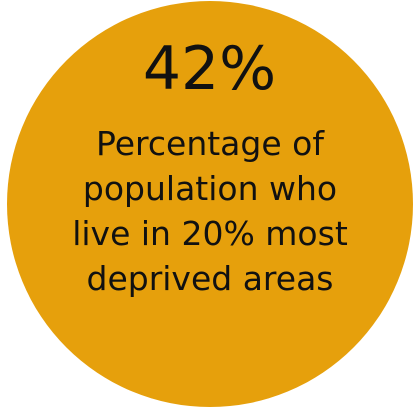 The image size is (419, 416). Describe the element at coordinates (210, 188) in the screenshot. I see `stat-caption-line-2: population who` at that location.